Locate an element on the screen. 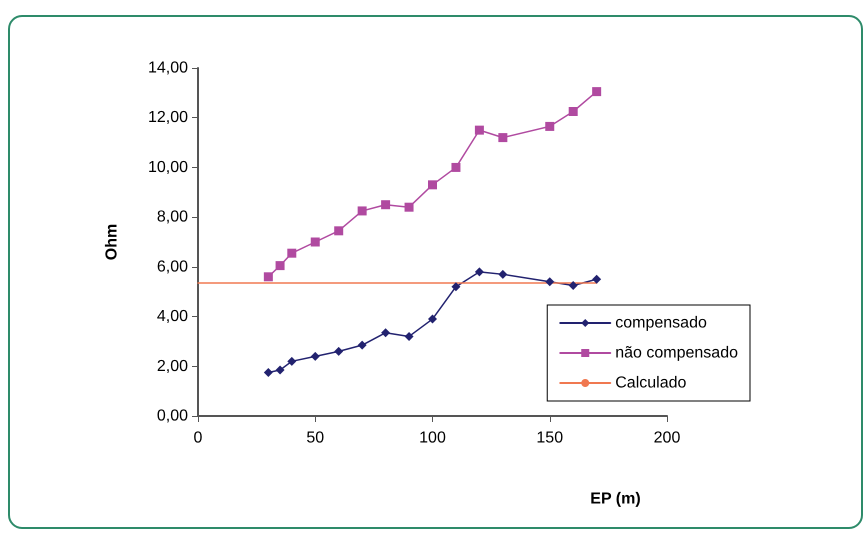 The image size is (867, 533). y-tick-label: 4,00 is located at coordinates (172, 317).